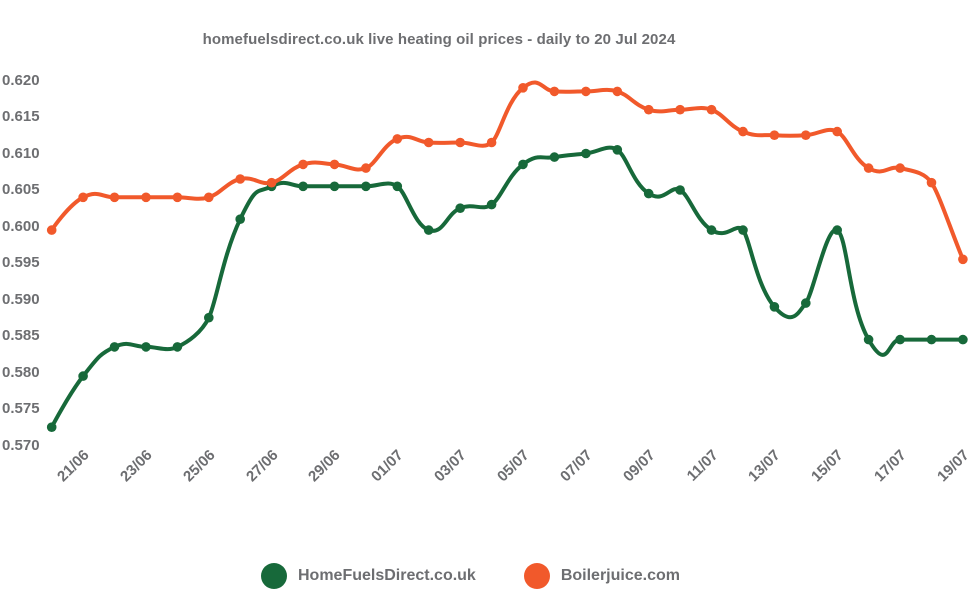  I want to click on y-axis-tick-label: 0.600, so click(21, 226).